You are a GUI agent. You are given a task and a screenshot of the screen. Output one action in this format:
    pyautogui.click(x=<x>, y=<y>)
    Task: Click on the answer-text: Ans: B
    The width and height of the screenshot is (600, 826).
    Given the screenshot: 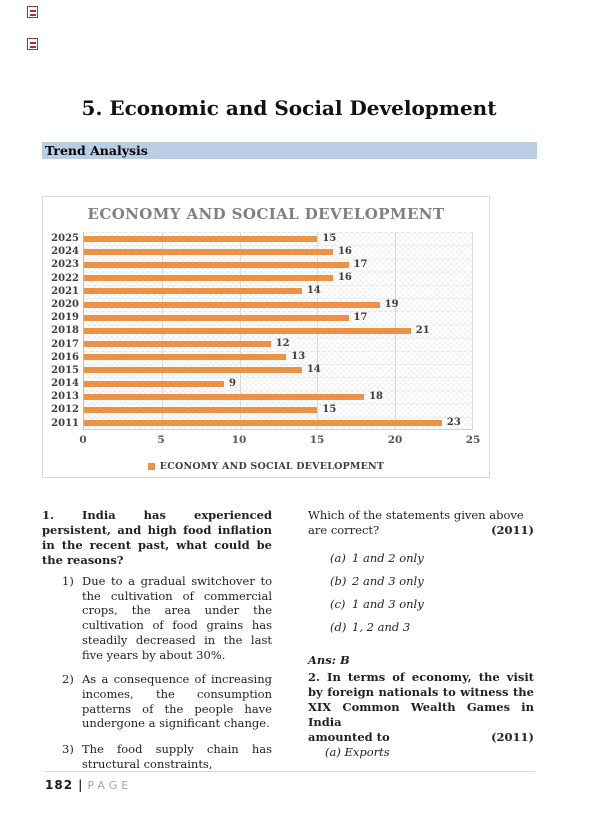 What is the action you would take?
    pyautogui.click(x=329, y=660)
    